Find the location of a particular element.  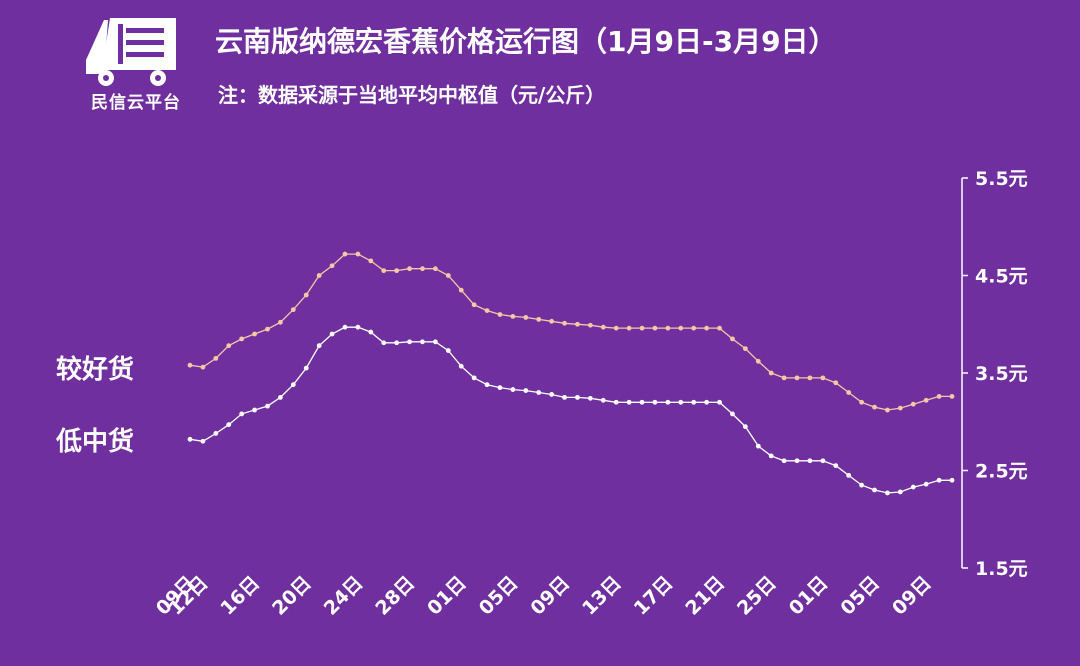

y-tick-label: 3.5元 is located at coordinates (1001, 374).